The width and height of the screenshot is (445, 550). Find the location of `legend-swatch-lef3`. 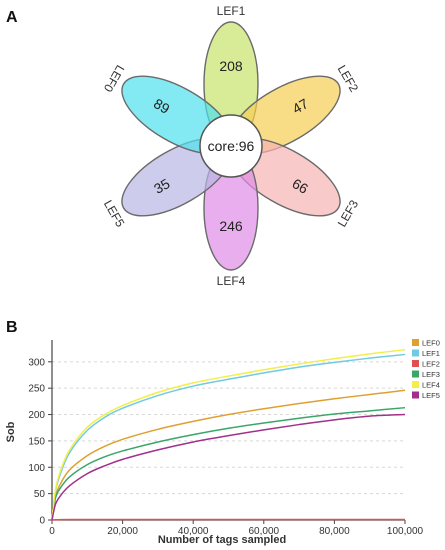

legend-swatch-lef3 is located at coordinates (415, 374).